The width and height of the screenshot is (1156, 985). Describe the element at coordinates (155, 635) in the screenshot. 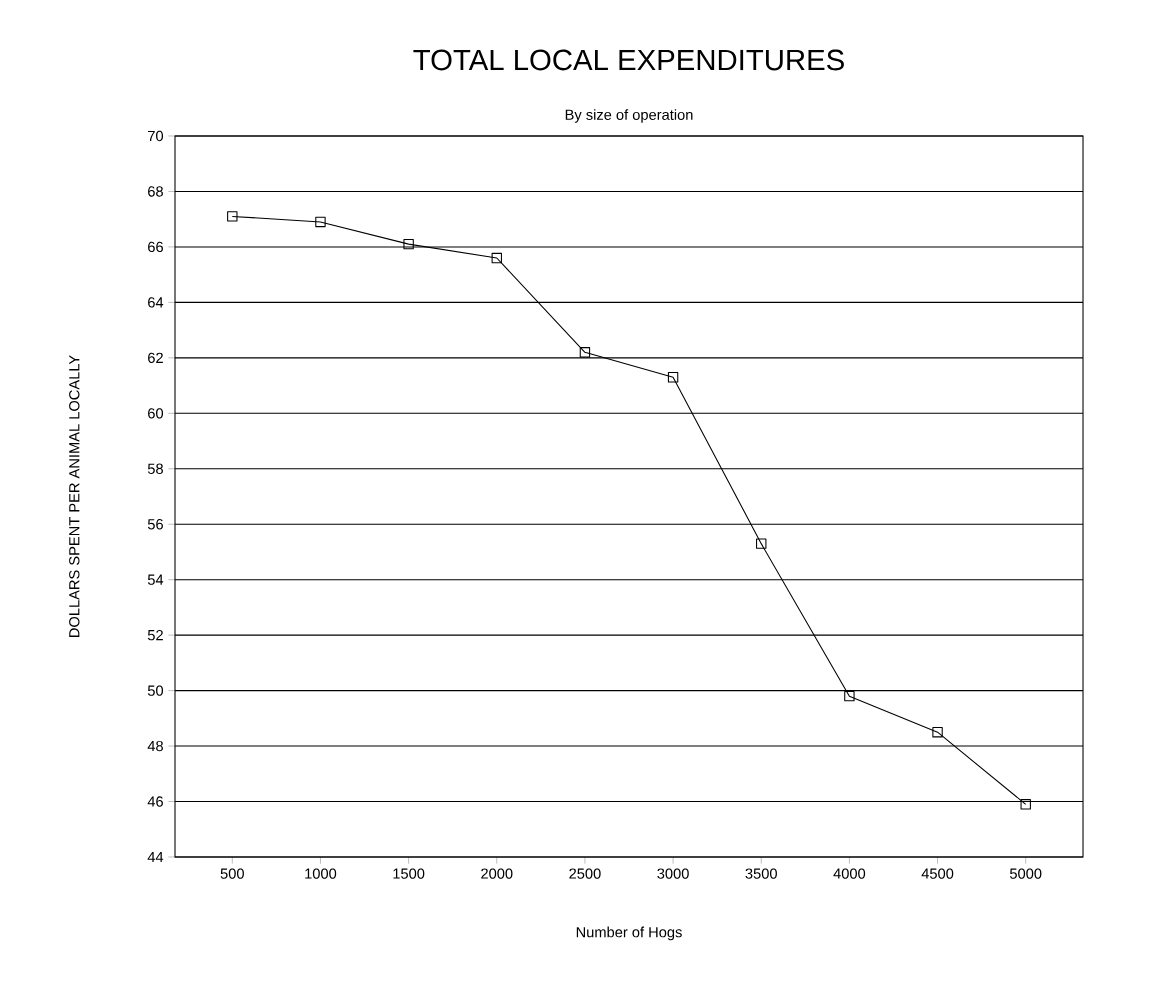

I see `y-tick-label: 52` at that location.